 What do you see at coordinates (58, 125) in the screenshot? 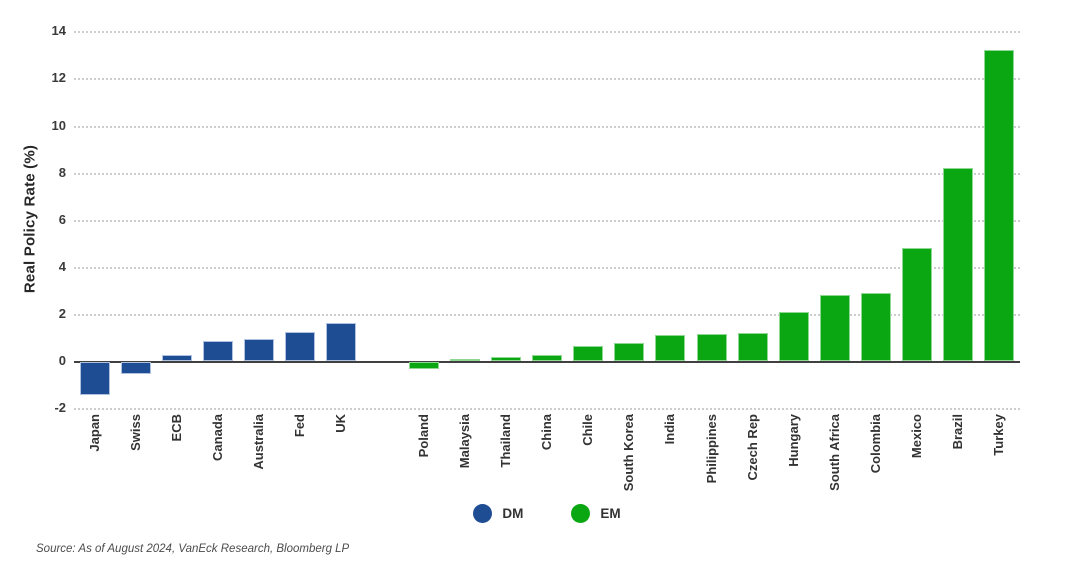
I see `y-tick-10: 10` at bounding box center [58, 125].